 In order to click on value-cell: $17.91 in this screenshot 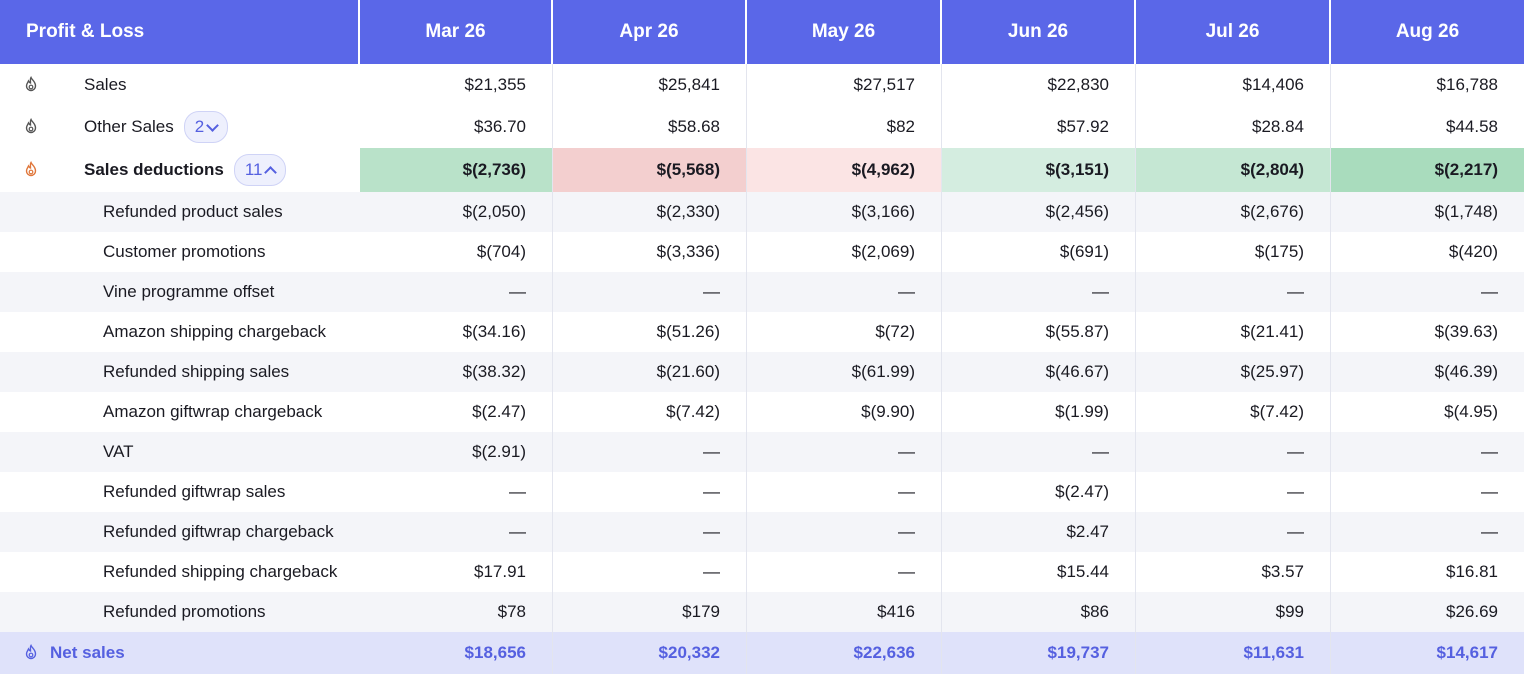, I will do `click(456, 572)`.